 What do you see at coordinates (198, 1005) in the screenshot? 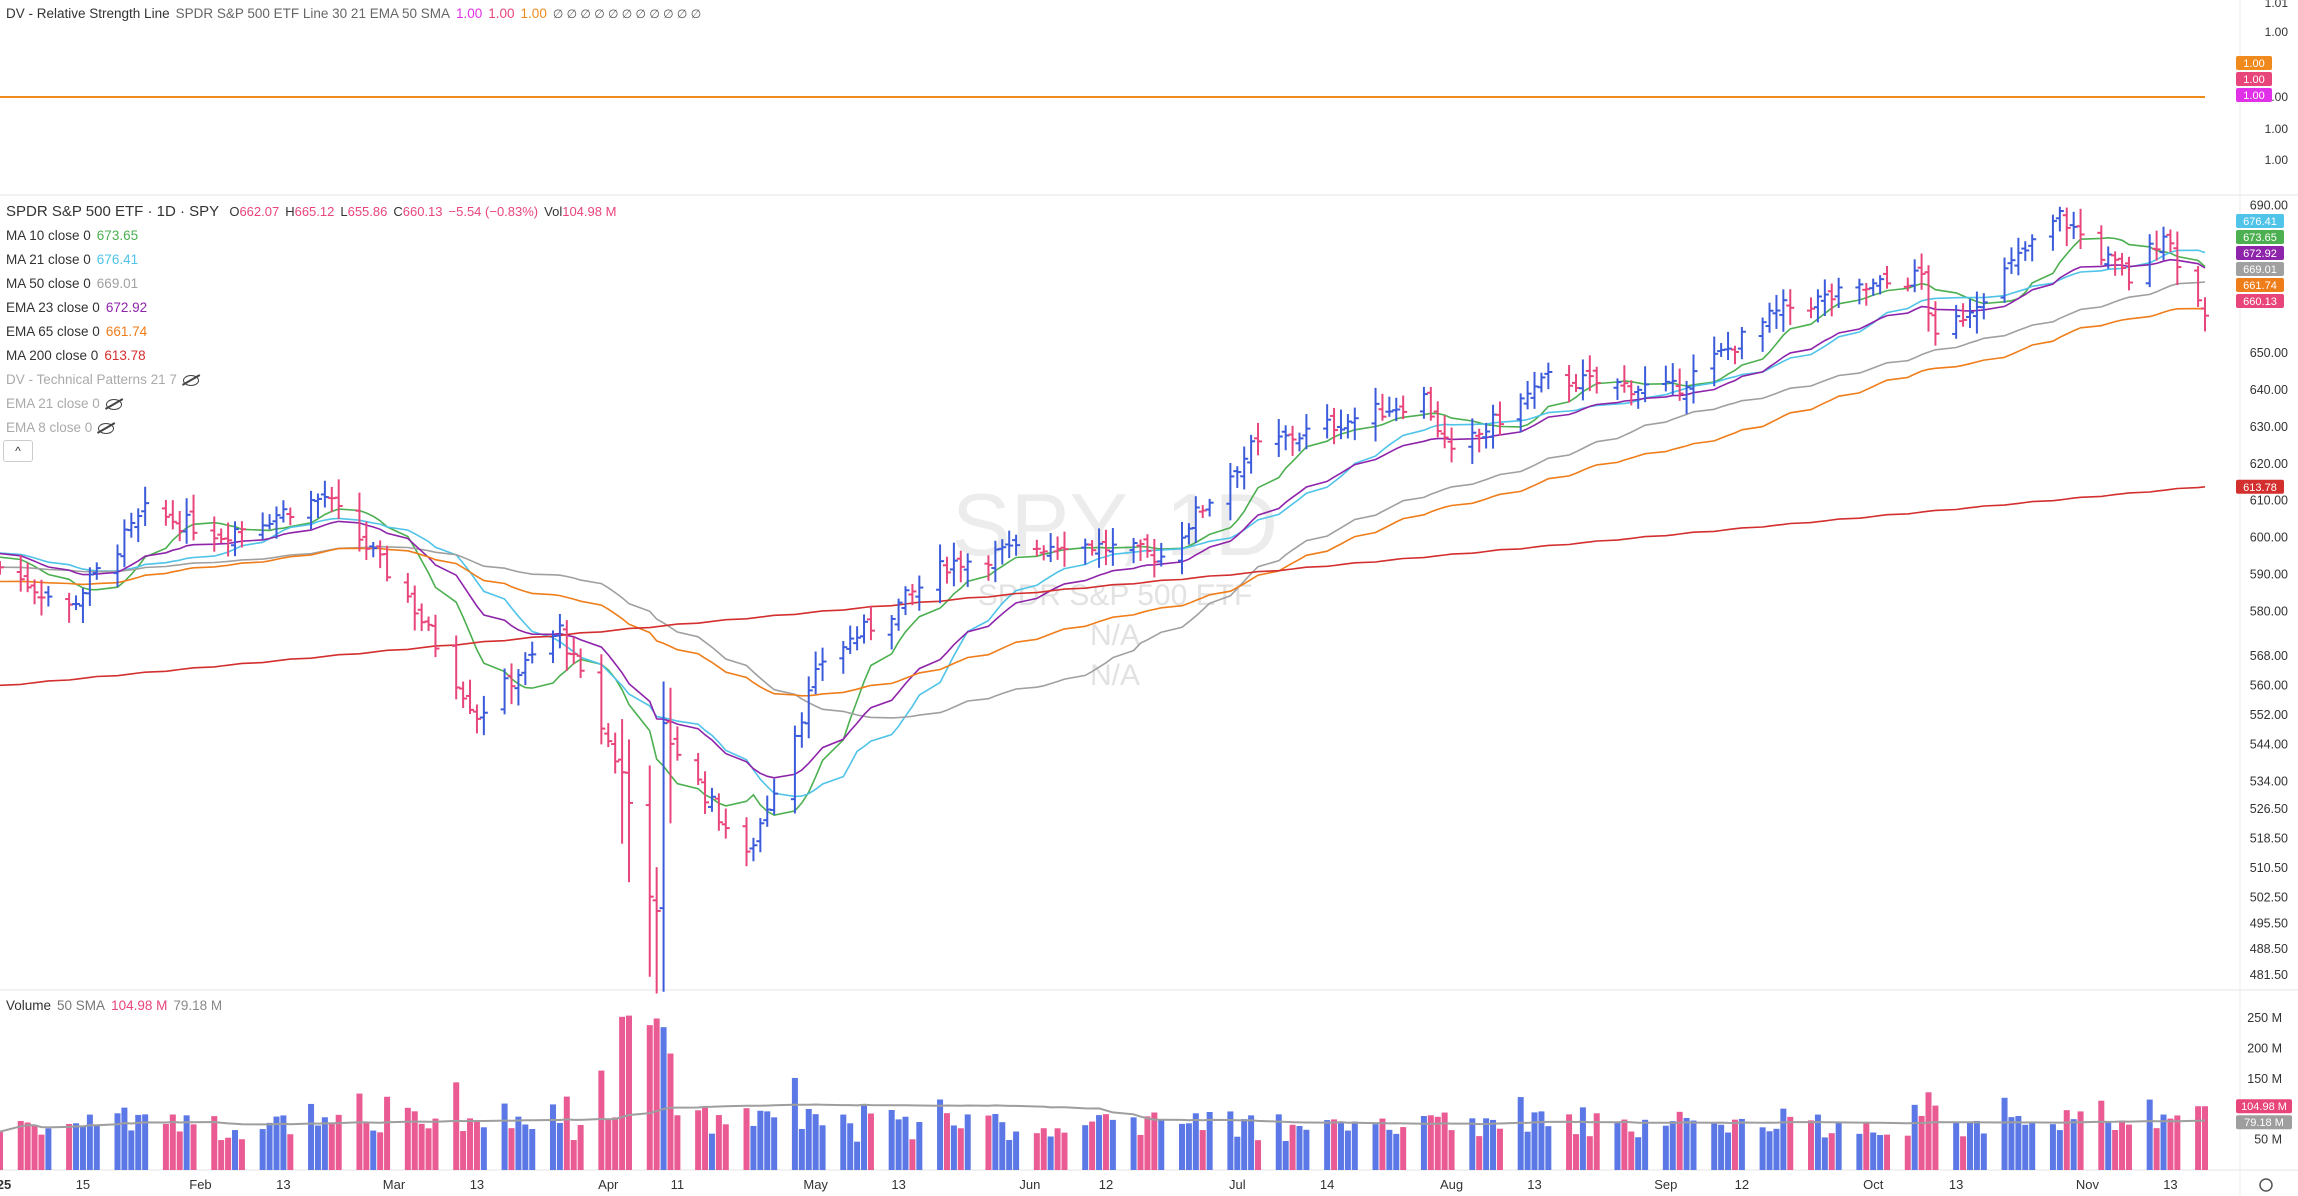
I see `volume-sma-value: 79.18 M` at bounding box center [198, 1005].